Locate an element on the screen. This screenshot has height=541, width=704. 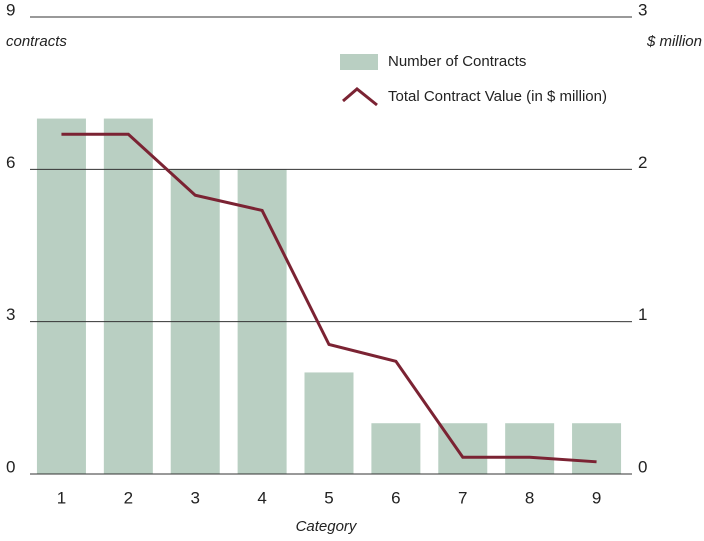
y-tick-label: 0 is located at coordinates (10, 466).